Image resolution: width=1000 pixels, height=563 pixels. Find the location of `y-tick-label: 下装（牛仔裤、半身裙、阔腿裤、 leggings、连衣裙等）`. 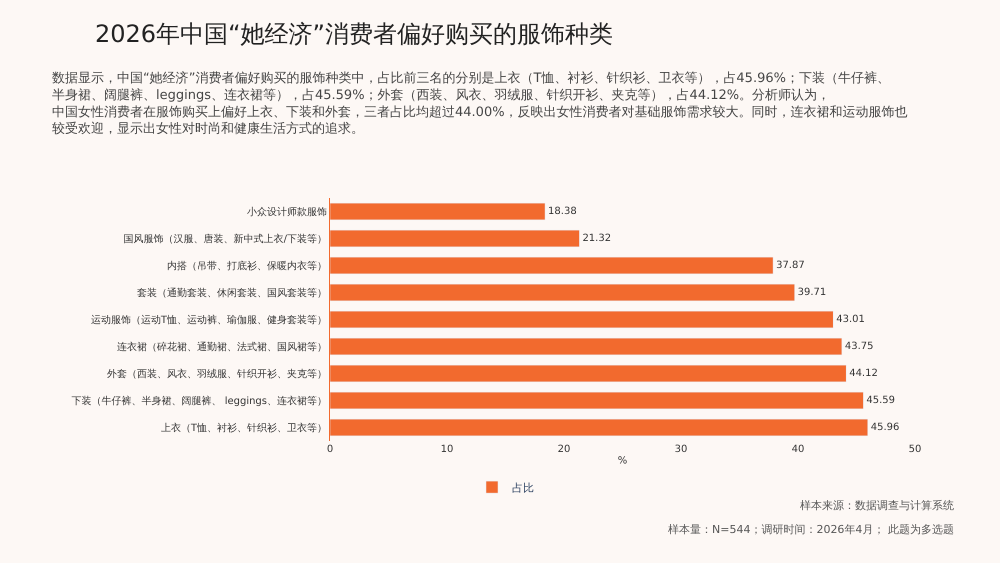

y-tick-label: 下装（牛仔裤、半身裙、阔腿裤、 leggings、连衣裙等） is located at coordinates (199, 401).